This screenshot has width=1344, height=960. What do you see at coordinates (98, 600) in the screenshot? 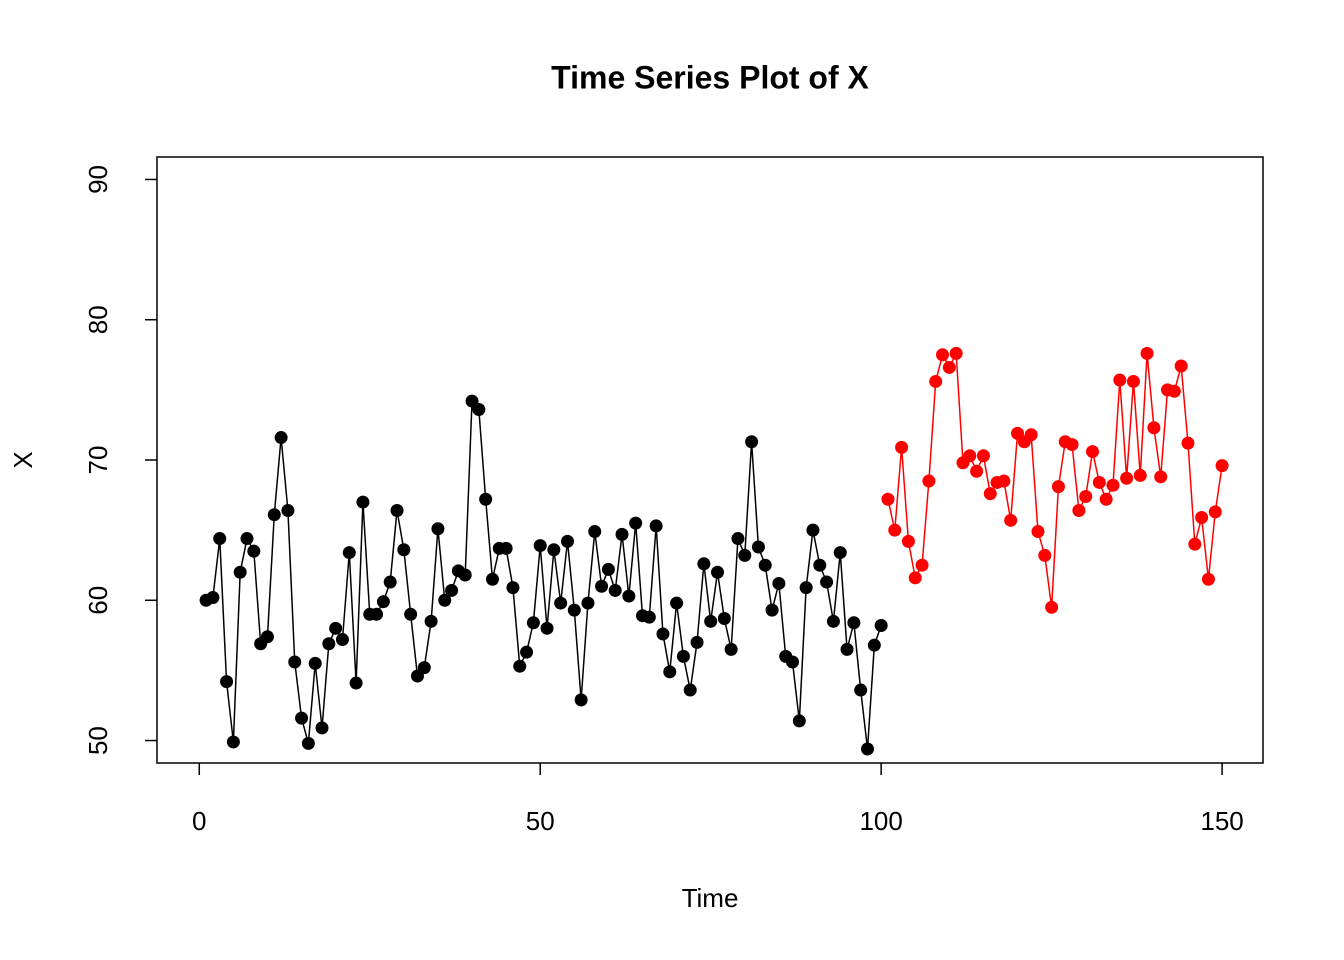
I see `y-tick-label: 60` at bounding box center [98, 600].